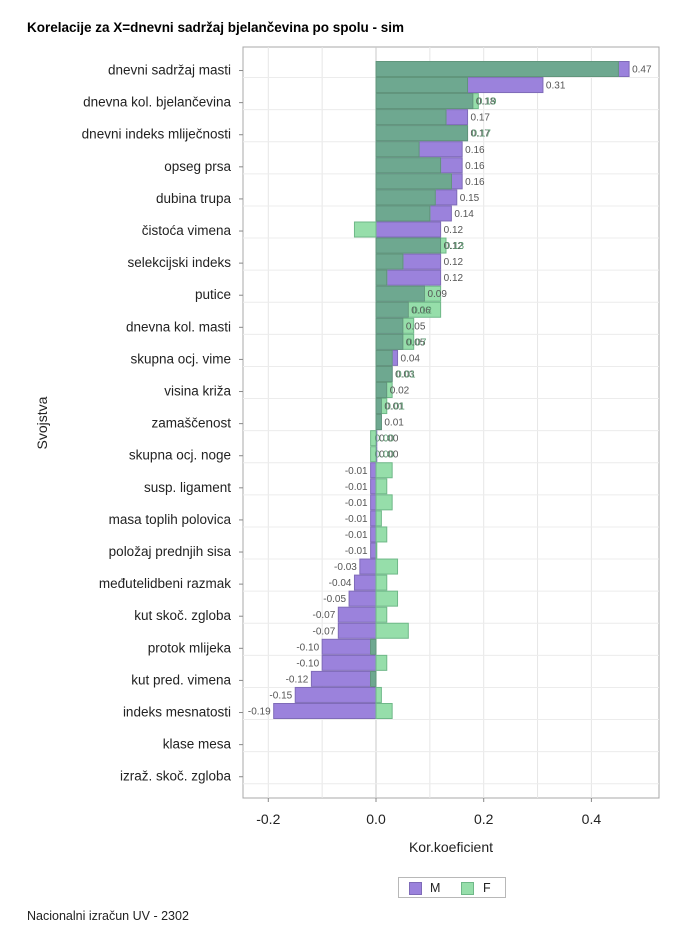  Describe the element at coordinates (157, 102) in the screenshot. I see `y-tick-label: dnevna kol. bjelančevina` at that location.